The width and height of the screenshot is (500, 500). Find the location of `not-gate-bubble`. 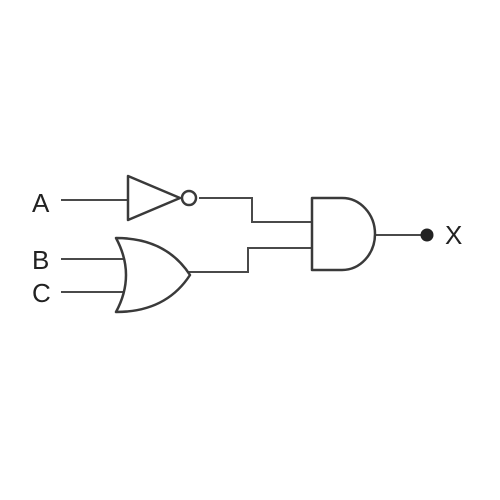

not-gate-bubble is located at coordinates (189, 198).